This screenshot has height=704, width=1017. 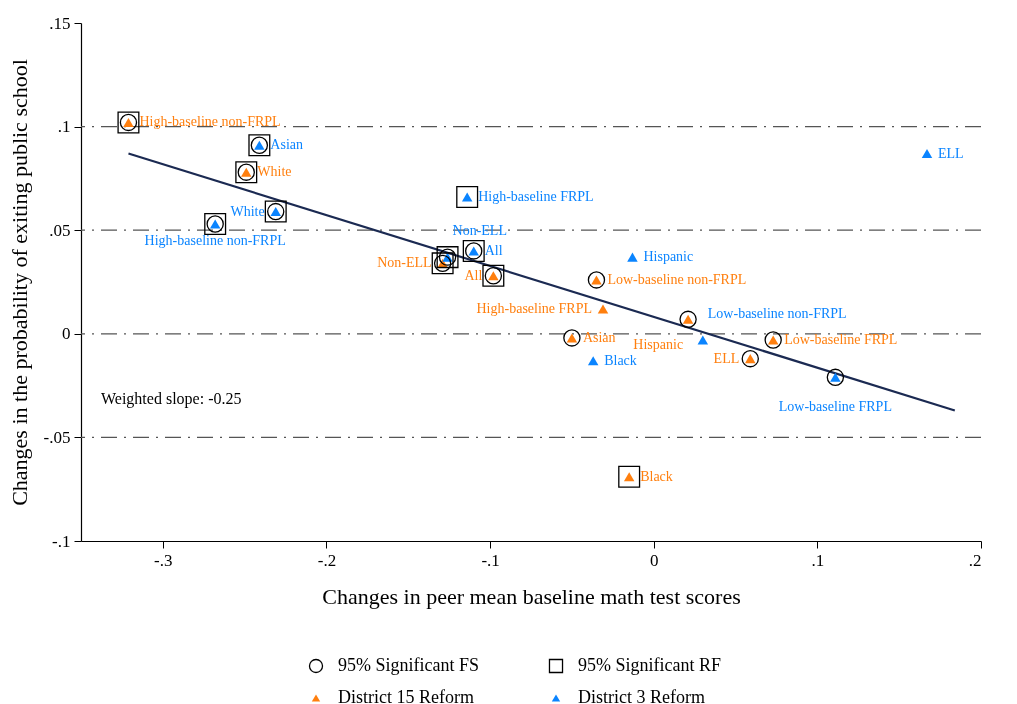 I want to click on x-tick-label: -.2, so click(x=327, y=560).